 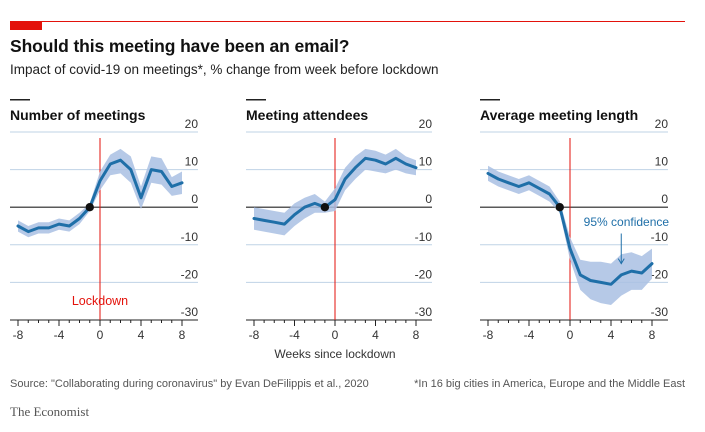 What do you see at coordinates (307, 115) in the screenshot?
I see `panel-title: Meeting attendees` at bounding box center [307, 115].